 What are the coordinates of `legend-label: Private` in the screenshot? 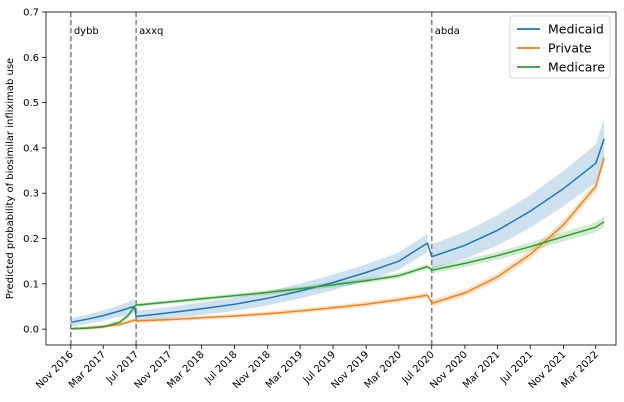 It's located at (570, 48).